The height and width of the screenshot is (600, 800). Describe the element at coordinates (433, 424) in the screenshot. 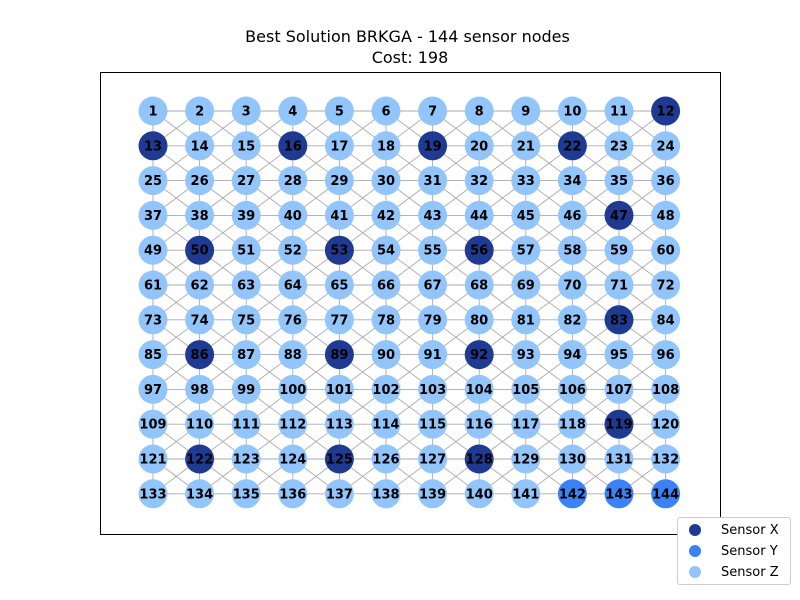

I see `sensor-node-115: 115` at that location.